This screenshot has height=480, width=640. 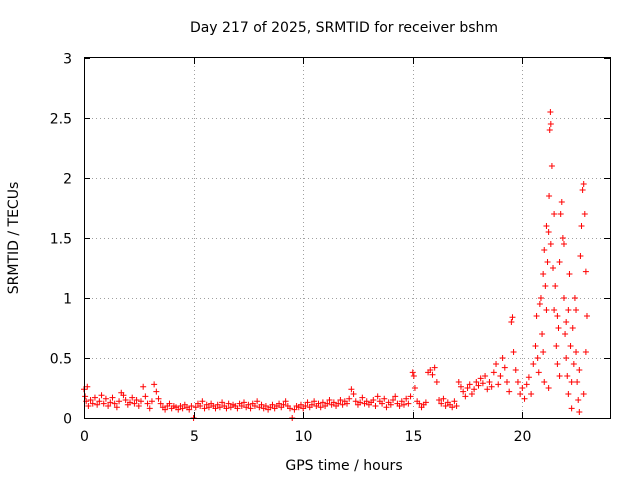 What do you see at coordinates (523, 437) in the screenshot?
I see `x-tick-label-4: 20` at bounding box center [523, 437].